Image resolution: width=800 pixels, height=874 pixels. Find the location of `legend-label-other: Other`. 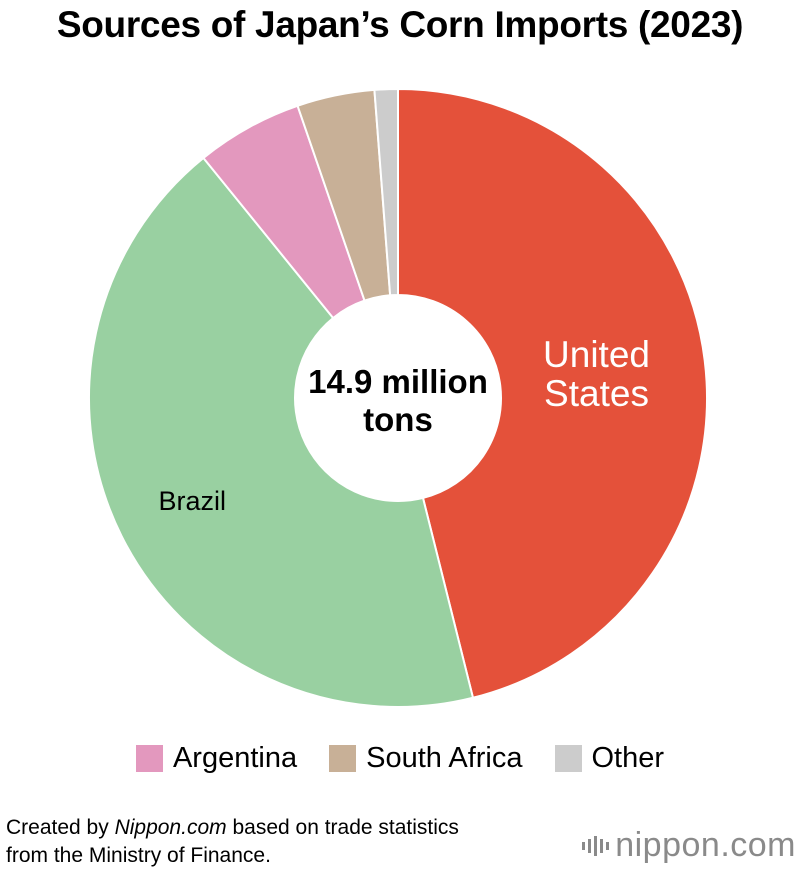

legend-label-other: Other is located at coordinates (628, 758).